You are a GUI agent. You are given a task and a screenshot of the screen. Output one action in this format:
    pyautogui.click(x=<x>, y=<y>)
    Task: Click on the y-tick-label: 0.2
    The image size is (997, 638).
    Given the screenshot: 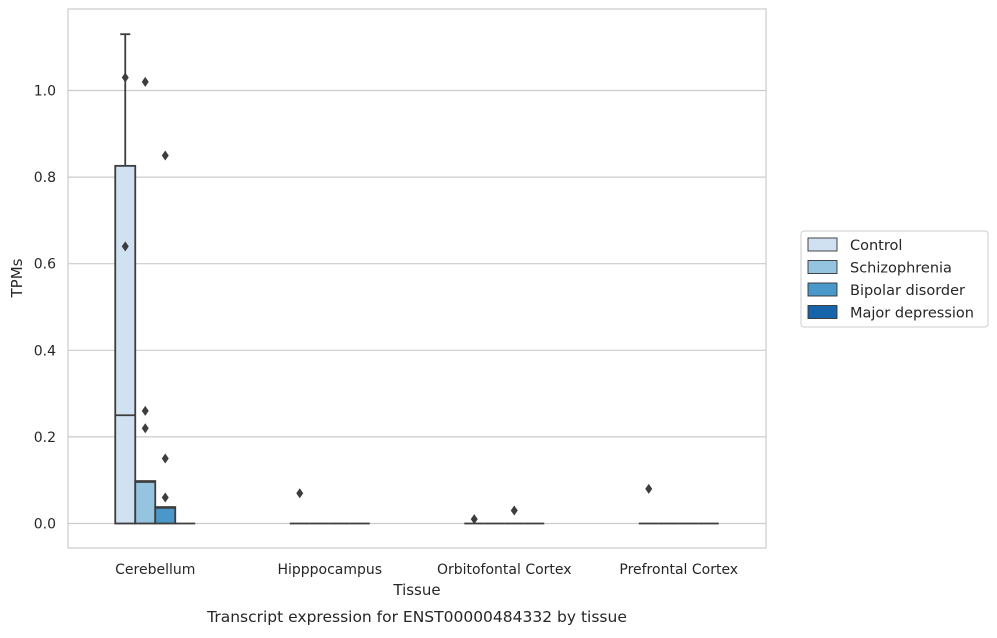 What is the action you would take?
    pyautogui.click(x=45, y=438)
    